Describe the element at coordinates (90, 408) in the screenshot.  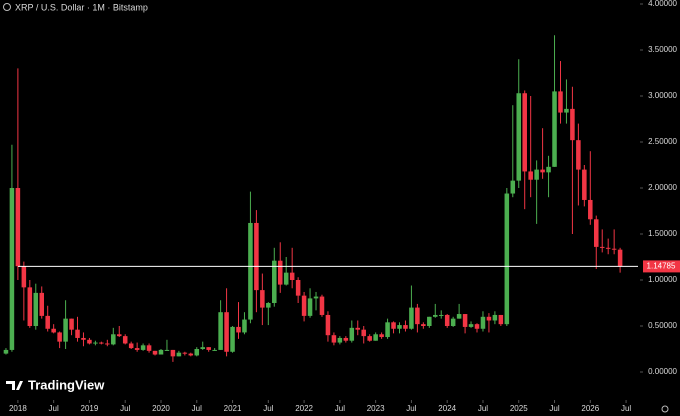
I see `x-tick-label: 2019` at that location.